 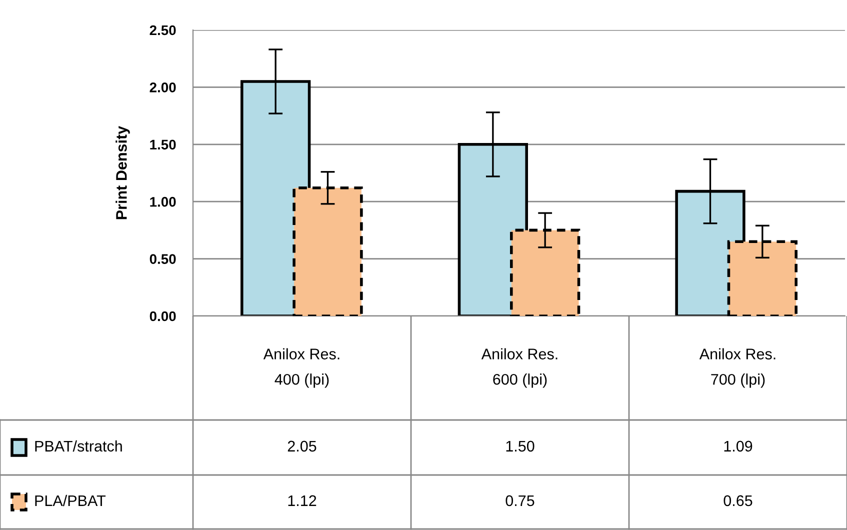 I want to click on data-label: 1.50, so click(x=520, y=446).